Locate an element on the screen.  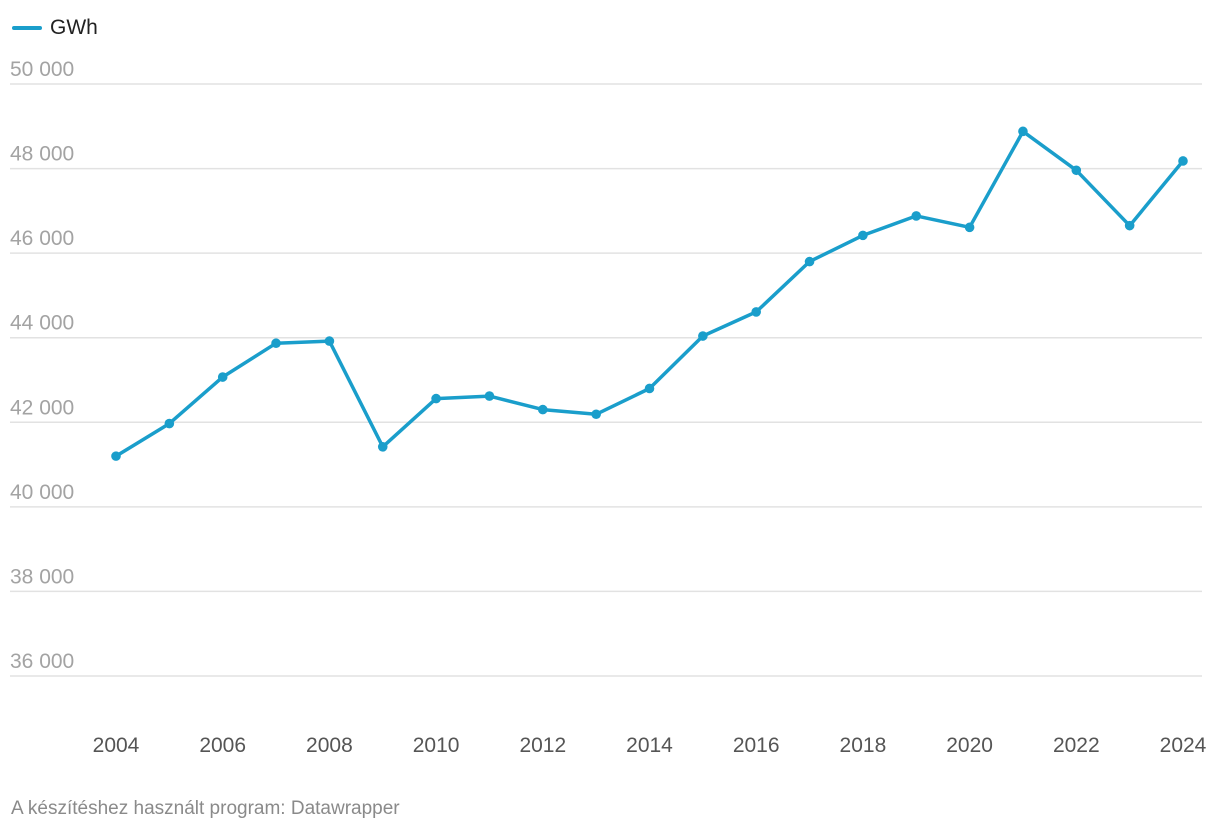
x-tick-label: 2022 is located at coordinates (1076, 745).